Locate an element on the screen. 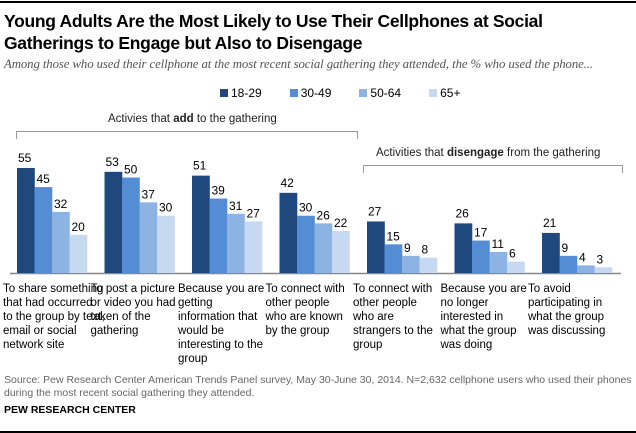 This screenshot has width=636, height=433. legend-item-65-plus: 65+ is located at coordinates (444, 93).